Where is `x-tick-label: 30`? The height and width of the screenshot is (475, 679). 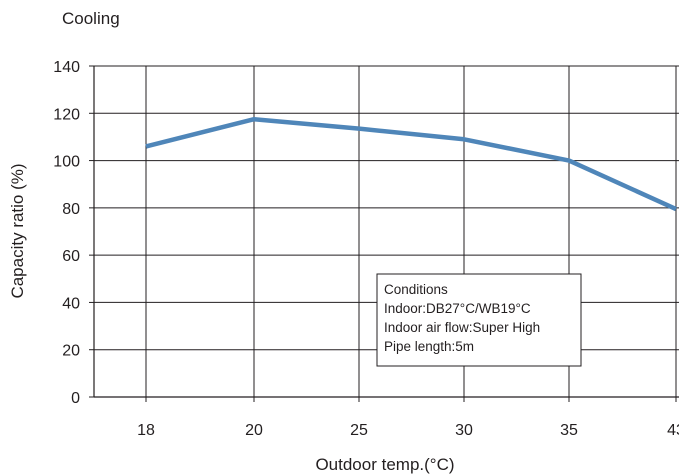 x-tick-label: 30 is located at coordinates (464, 430).